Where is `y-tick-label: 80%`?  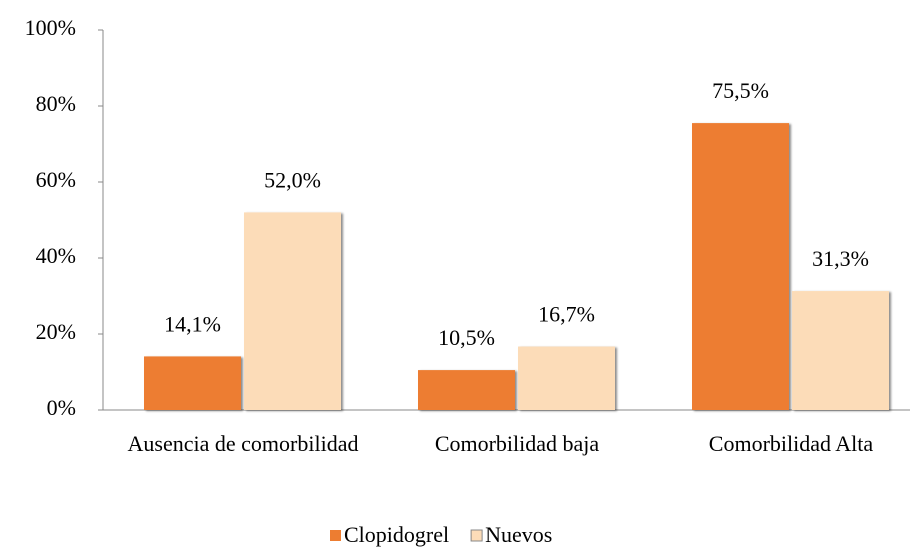
y-tick-label: 80% is located at coordinates (56, 103).